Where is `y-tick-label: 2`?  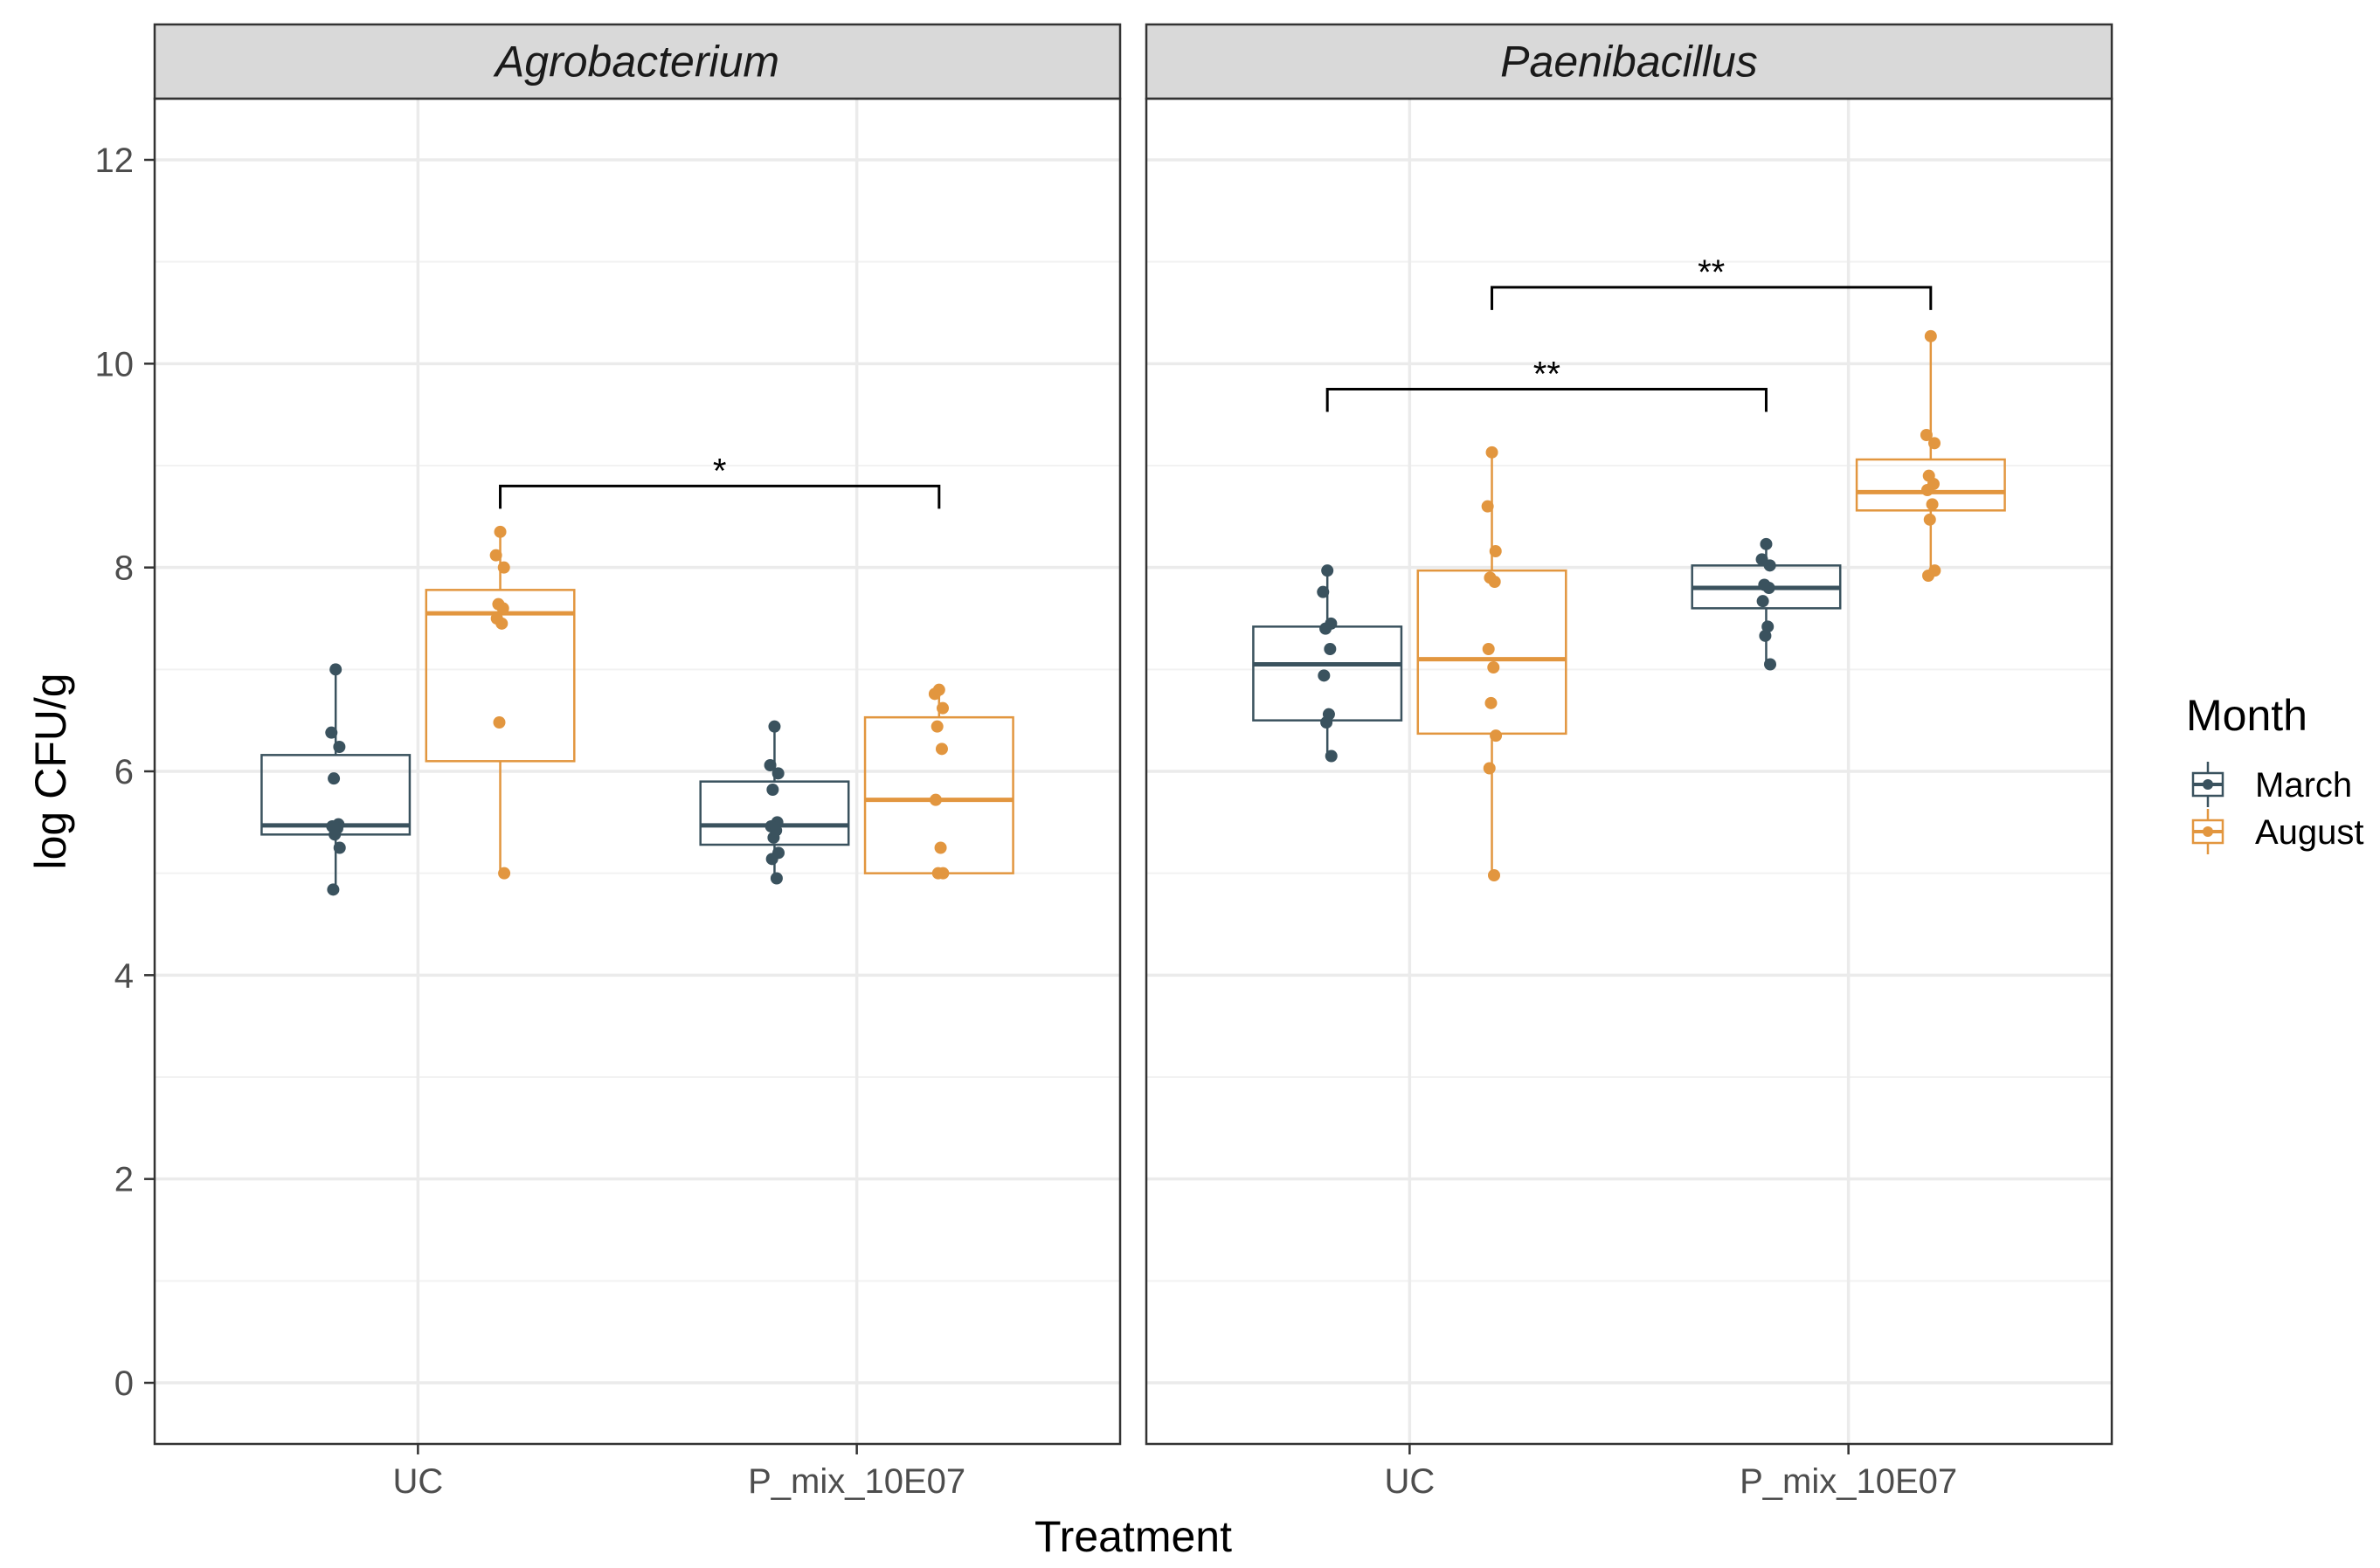
y-tick-label: 2 is located at coordinates (124, 1180).